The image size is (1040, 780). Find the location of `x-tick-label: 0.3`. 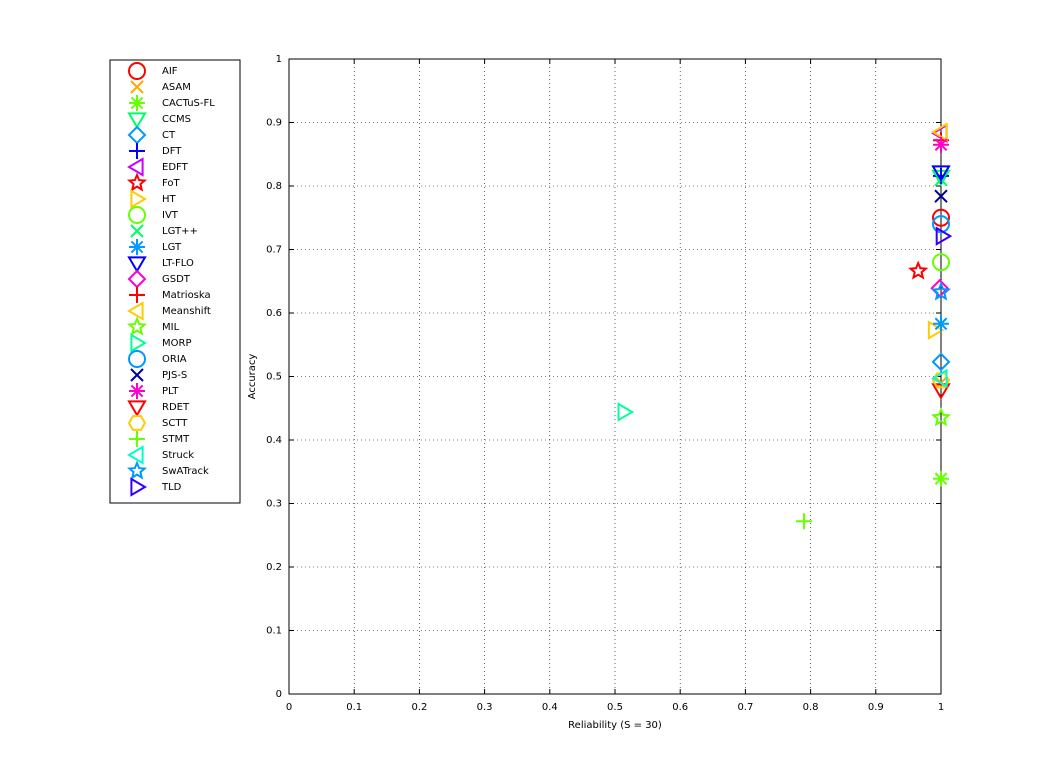

x-tick-label: 0.3 is located at coordinates (485, 707).